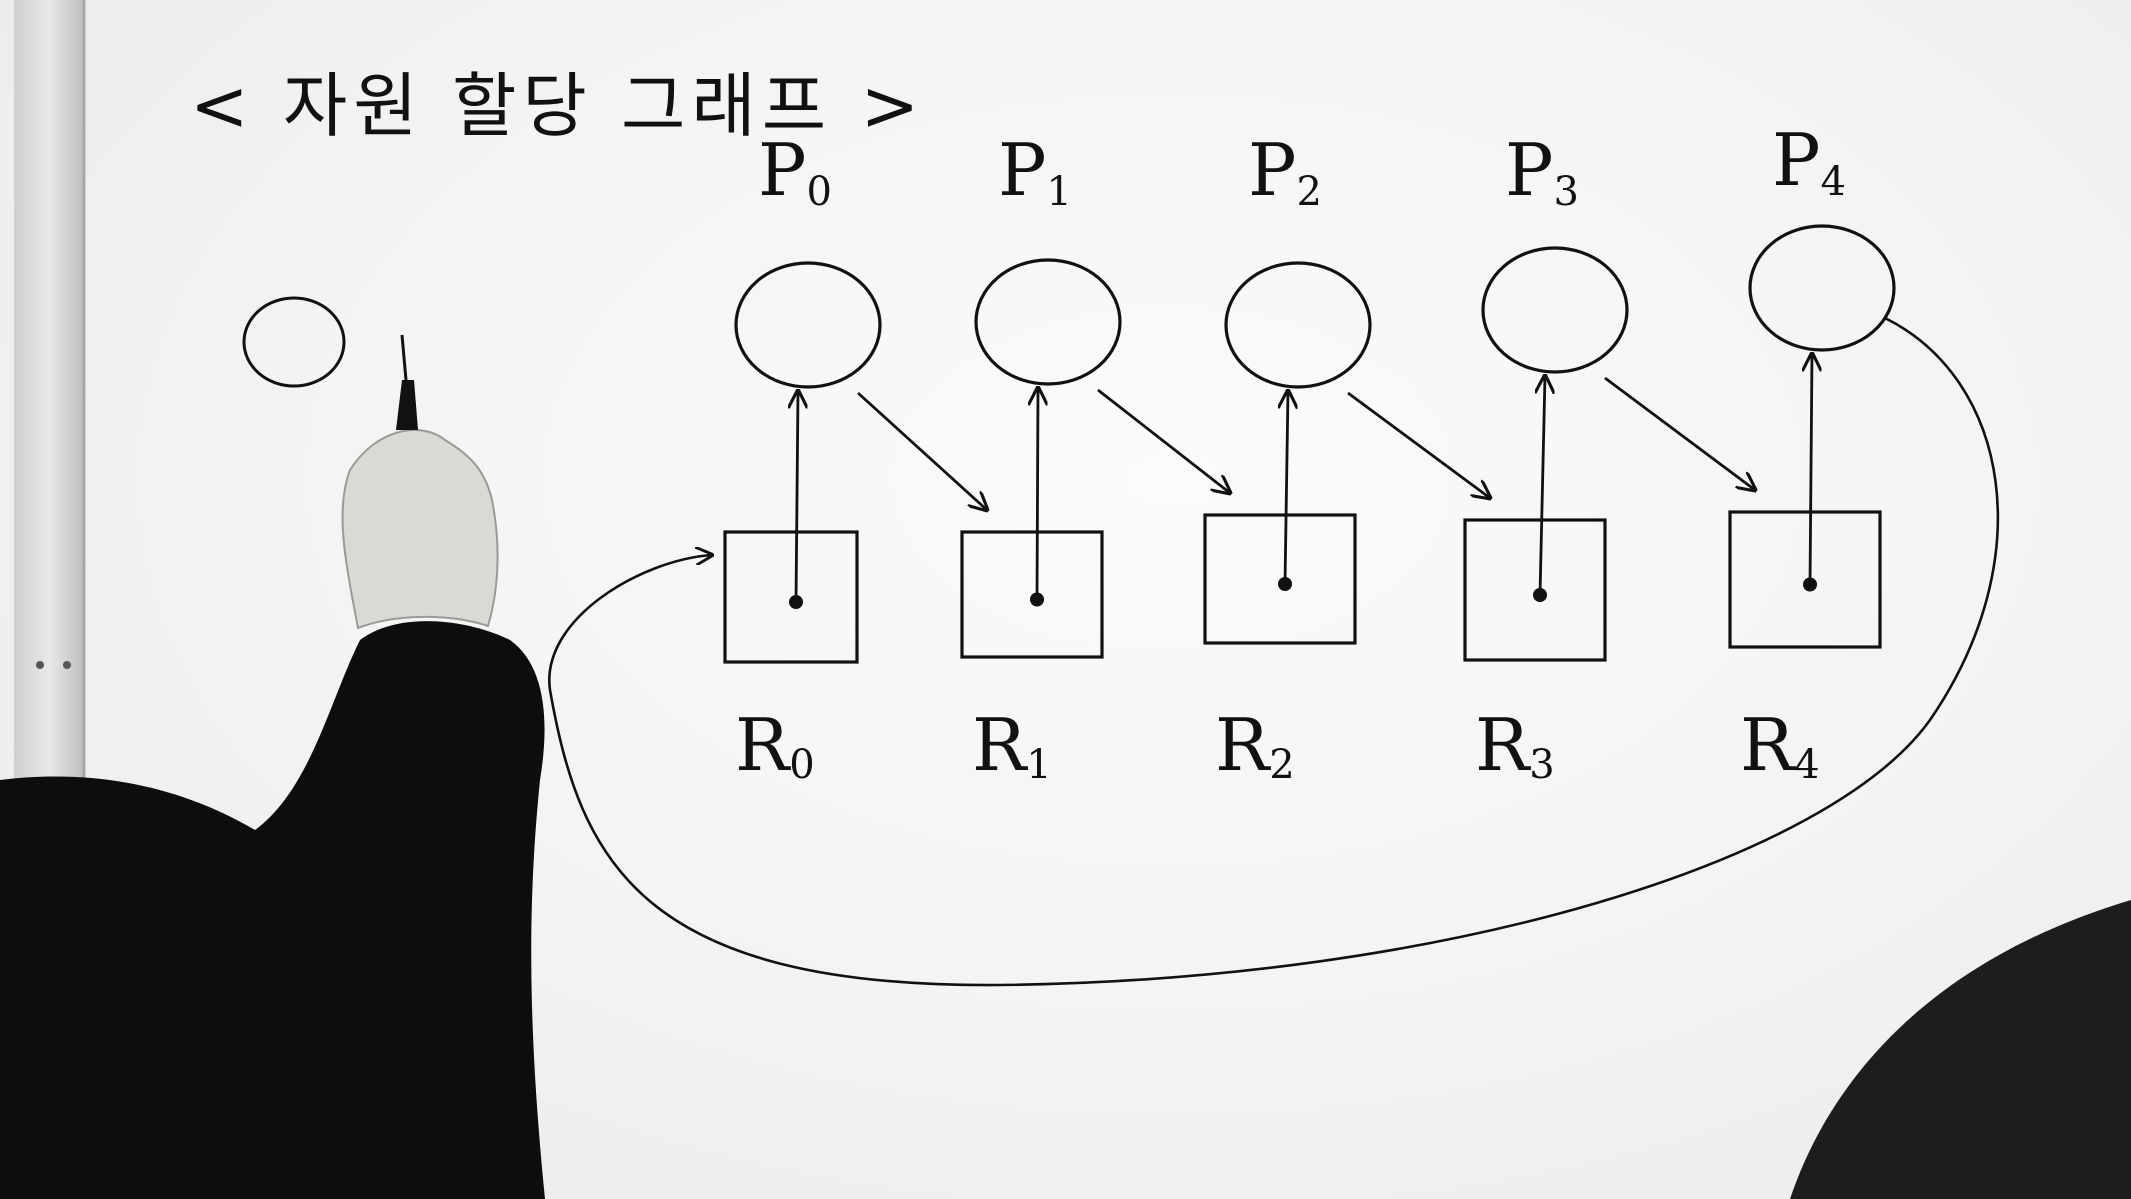 The image size is (2131, 1199). What do you see at coordinates (1037, 494) in the screenshot?
I see `assignment-edge-r1-p1` at bounding box center [1037, 494].